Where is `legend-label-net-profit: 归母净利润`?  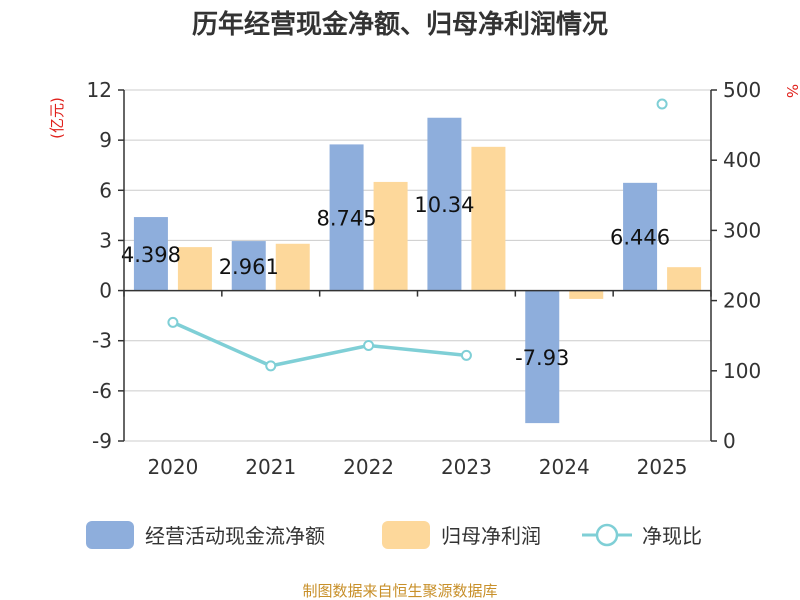 legend-label-net-profit: 归母净利润 is located at coordinates (491, 536).